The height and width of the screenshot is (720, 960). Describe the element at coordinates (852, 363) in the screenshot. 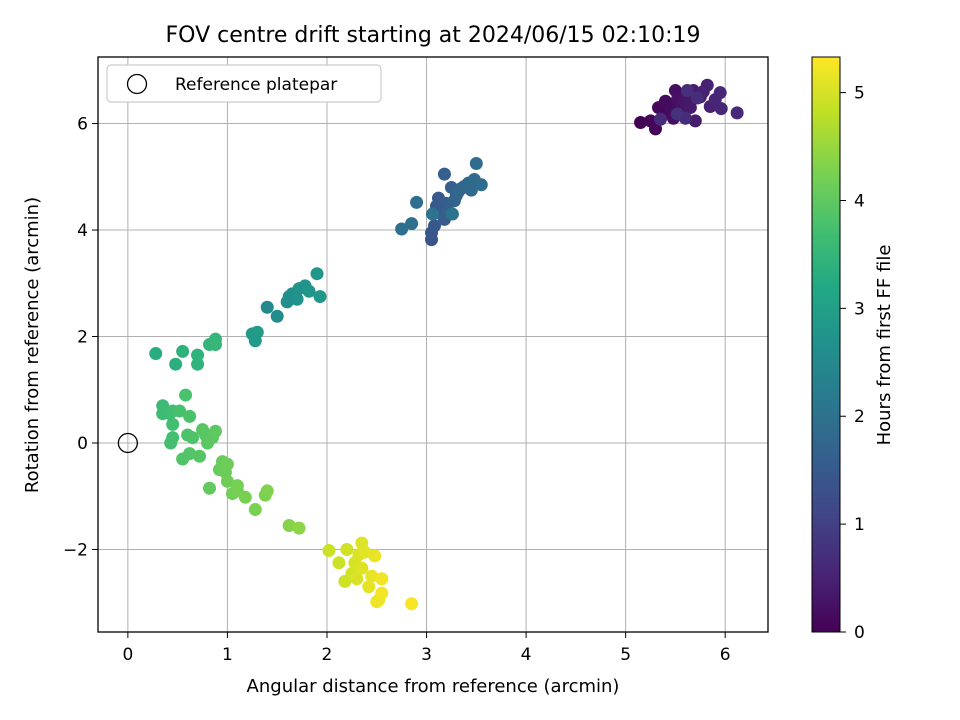

I see `colorbar-ticks: 0 1 2 3 4 5` at that location.